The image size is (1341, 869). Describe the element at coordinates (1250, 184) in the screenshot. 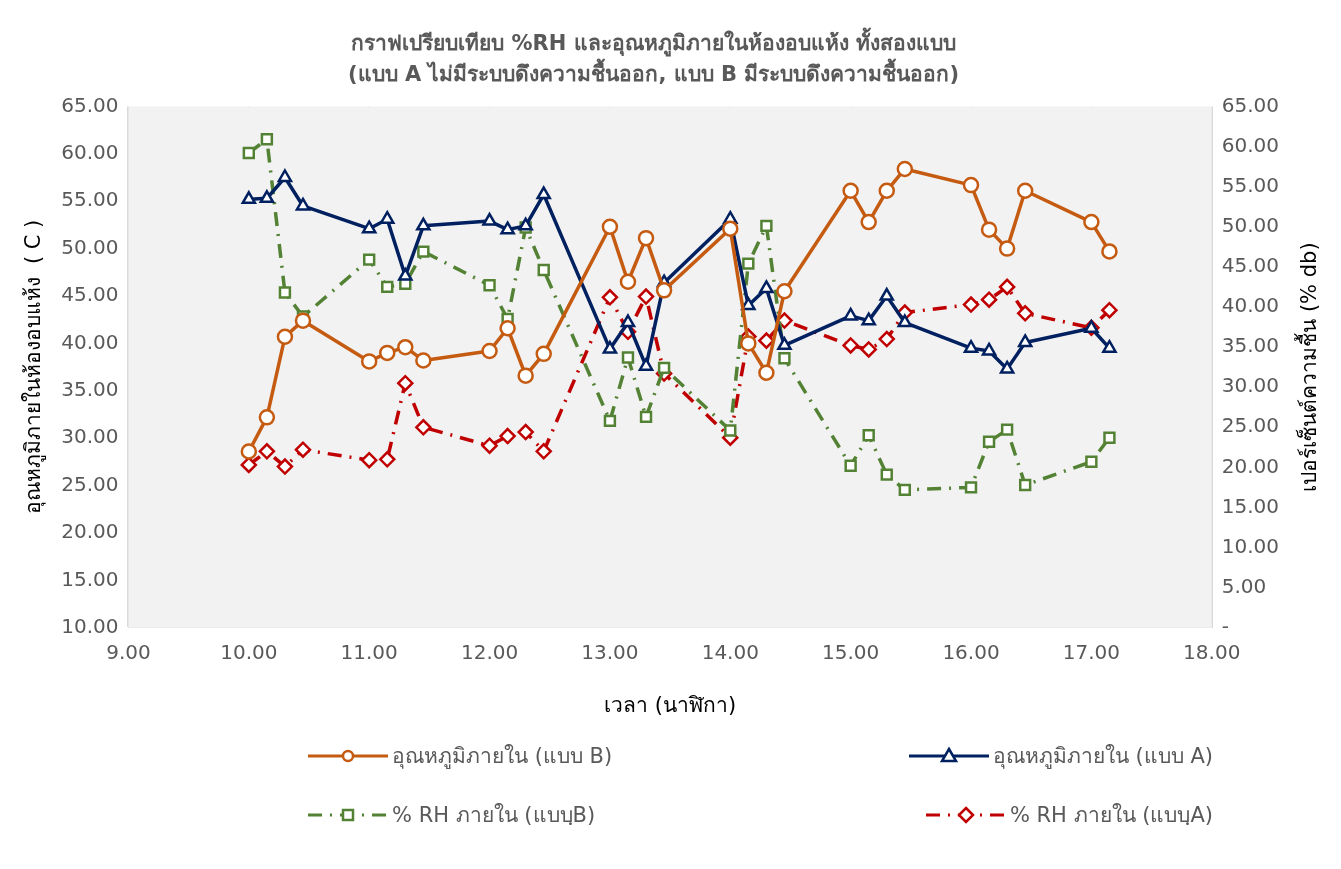

I see `y2-tick-label: 55.00` at that location.